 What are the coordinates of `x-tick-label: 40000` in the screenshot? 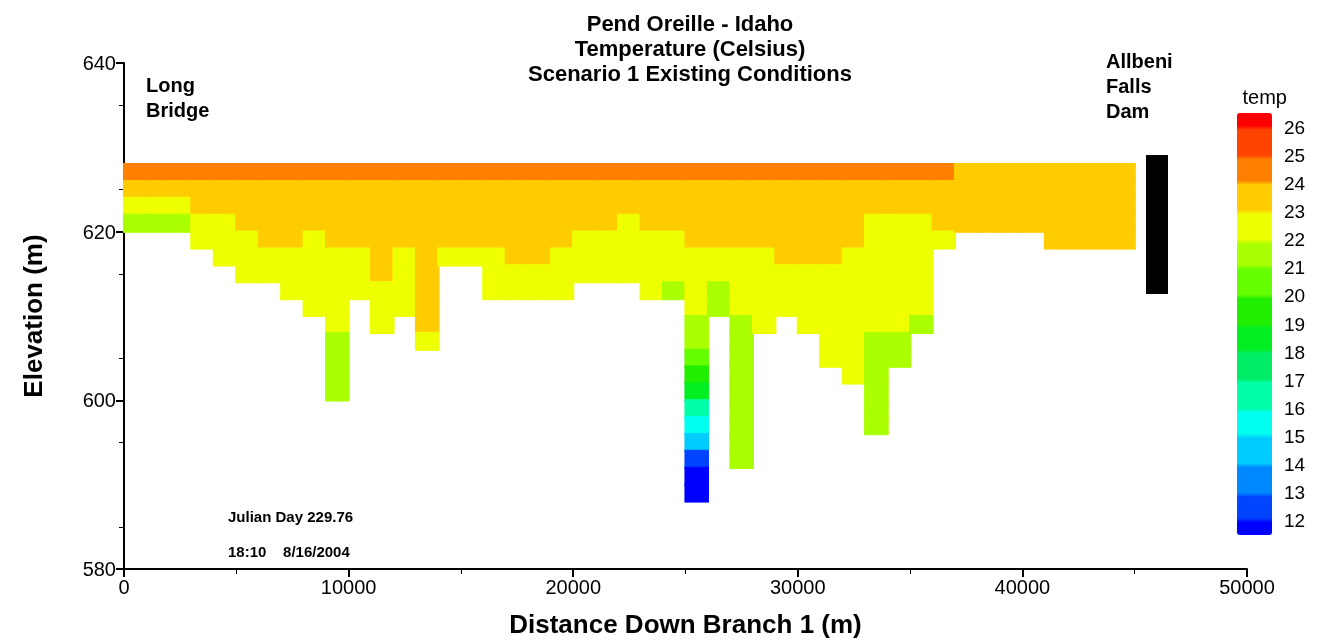 It's located at (1022, 587).